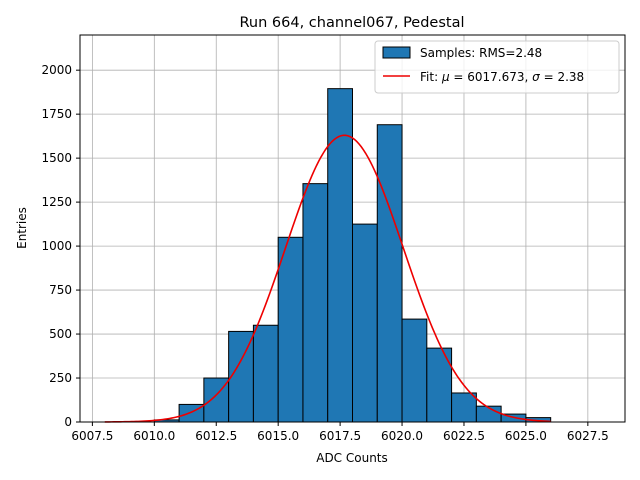 Image resolution: width=640 pixels, height=480 pixels. I want to click on y-tick-label: 1250, so click(56, 202).